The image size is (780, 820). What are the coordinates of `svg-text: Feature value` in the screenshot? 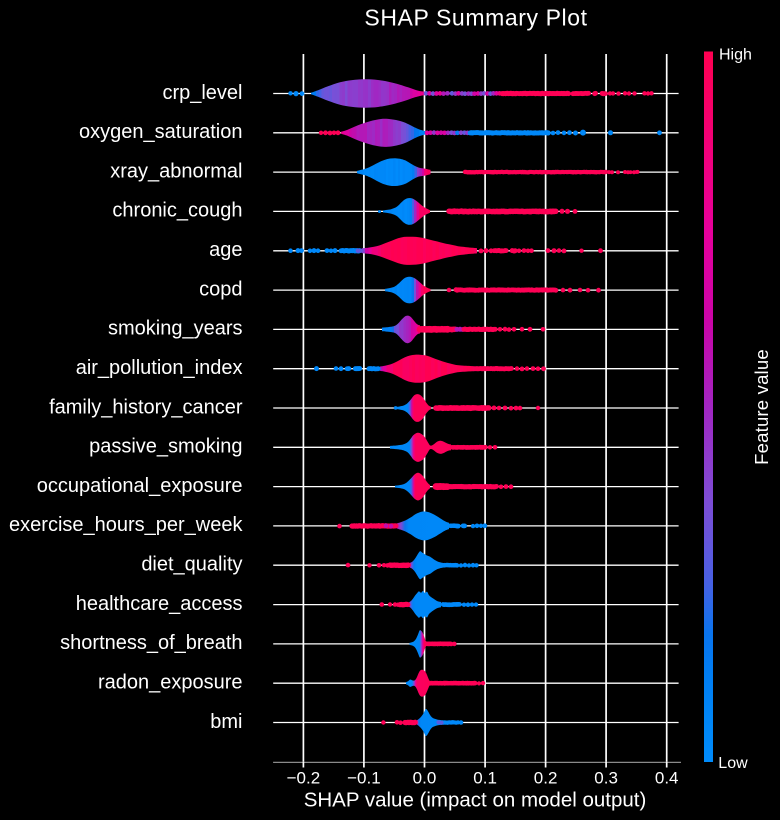 It's located at (761, 407).